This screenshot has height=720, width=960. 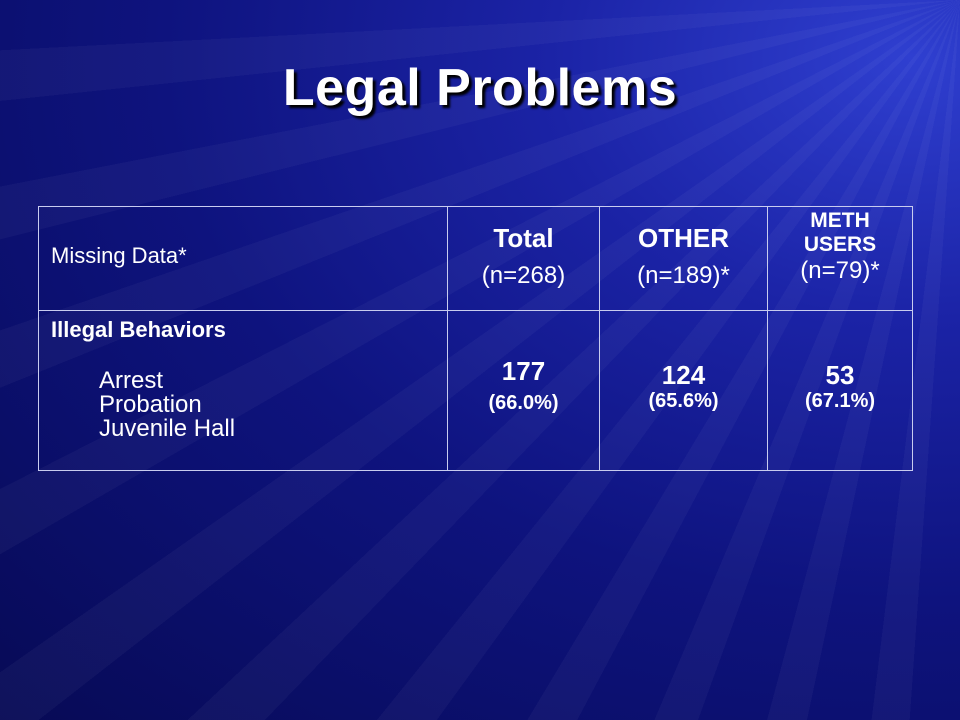 I want to click on header-other-cell: OTHER (n=189)*, so click(x=683, y=258).